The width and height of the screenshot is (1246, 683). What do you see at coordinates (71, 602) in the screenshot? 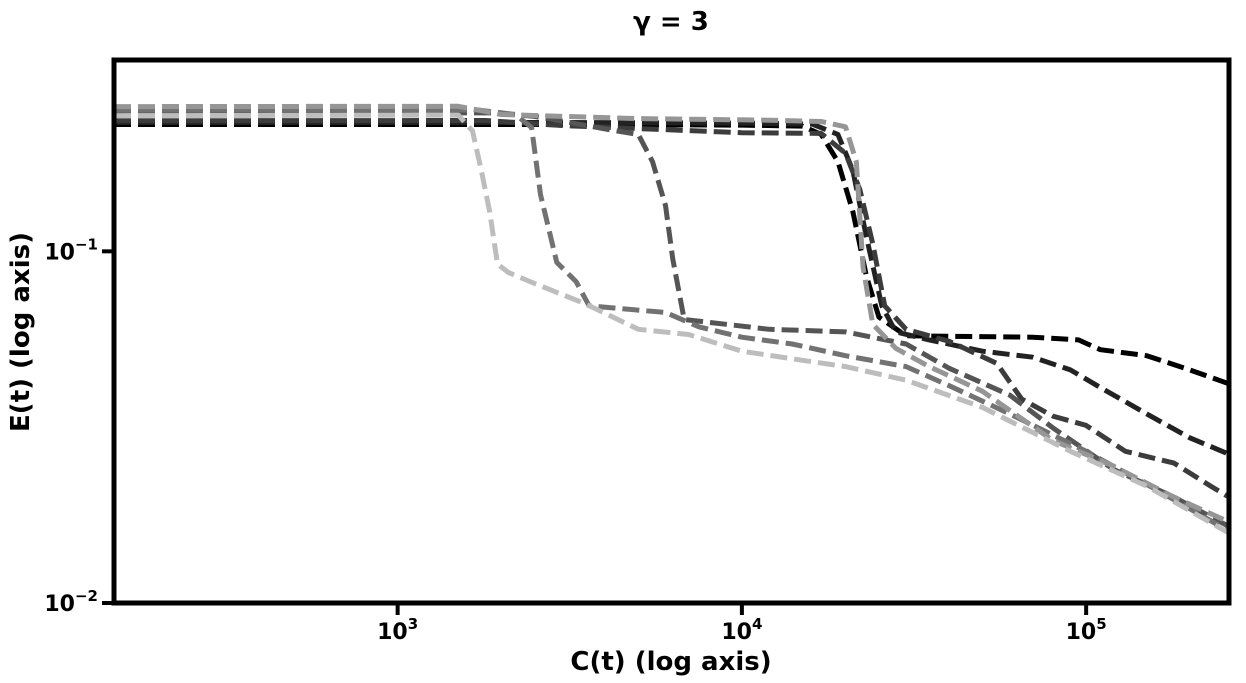
I see `y-tick-label-2: 10⁻²` at bounding box center [71, 602].